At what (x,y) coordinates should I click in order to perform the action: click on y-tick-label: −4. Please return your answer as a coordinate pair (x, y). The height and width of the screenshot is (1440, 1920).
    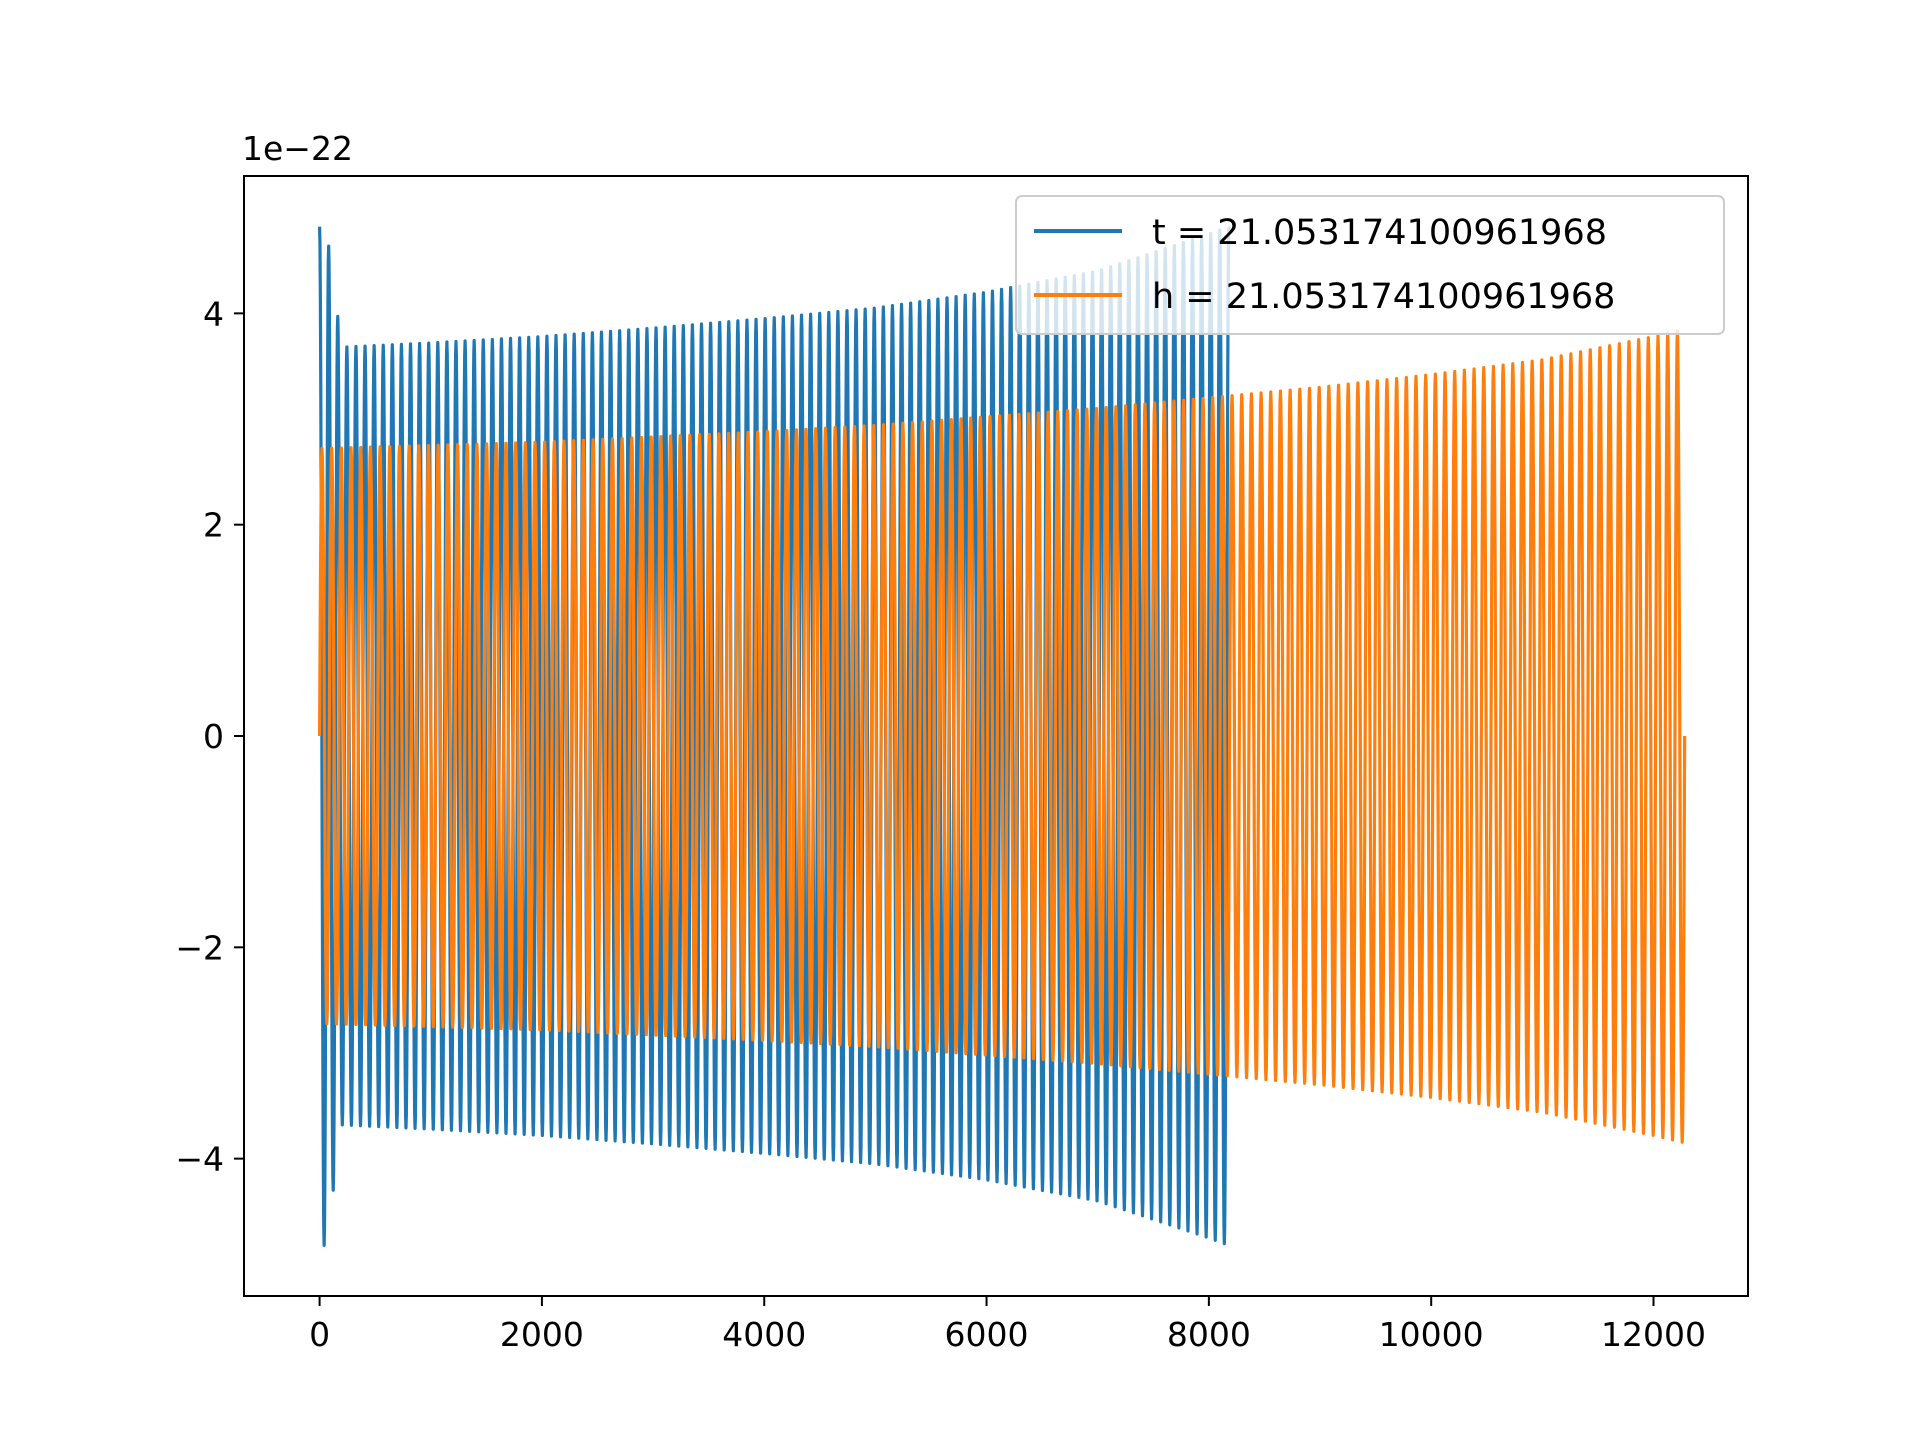
    Looking at the image, I should click on (199, 1159).